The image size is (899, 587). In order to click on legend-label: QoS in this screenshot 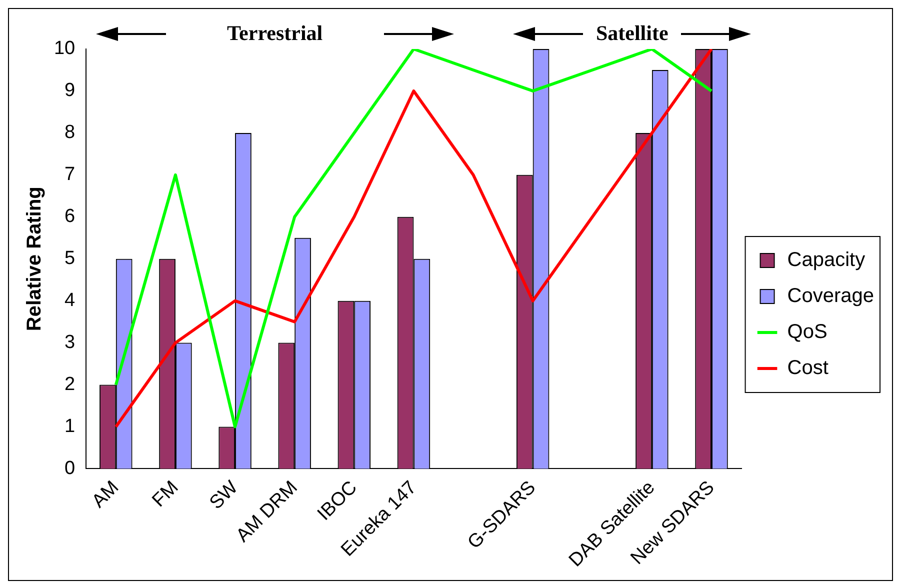, I will do `click(807, 332)`.